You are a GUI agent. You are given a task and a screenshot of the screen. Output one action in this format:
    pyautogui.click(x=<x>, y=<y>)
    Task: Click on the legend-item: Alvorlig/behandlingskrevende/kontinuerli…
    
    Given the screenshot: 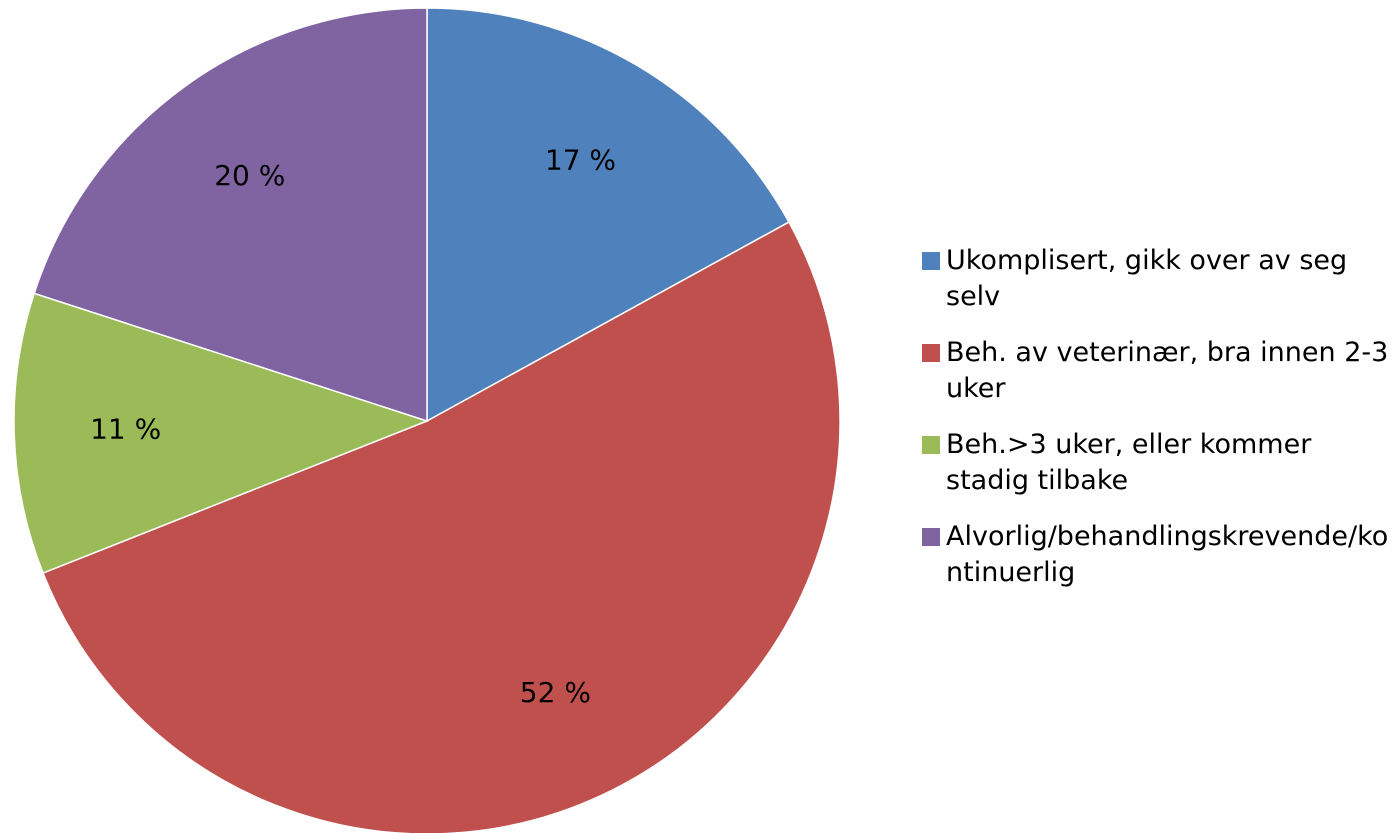 What is the action you would take?
    pyautogui.click(x=1157, y=555)
    